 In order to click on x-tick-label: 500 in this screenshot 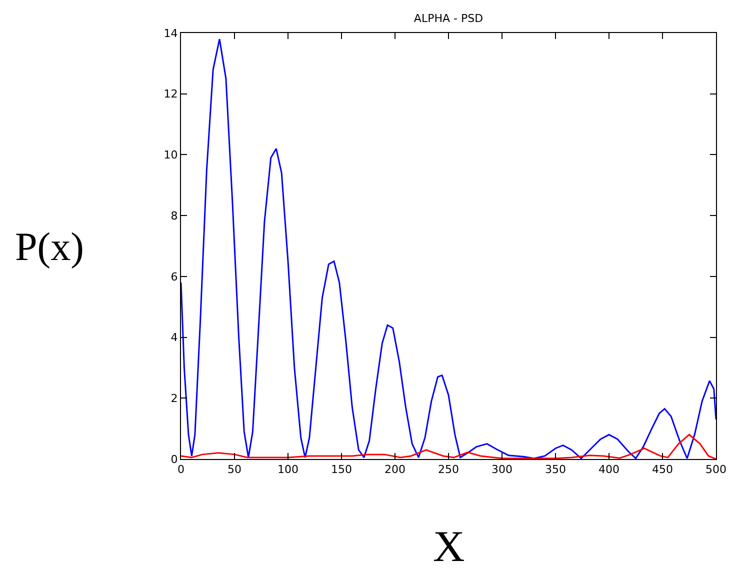, I will do `click(716, 469)`.